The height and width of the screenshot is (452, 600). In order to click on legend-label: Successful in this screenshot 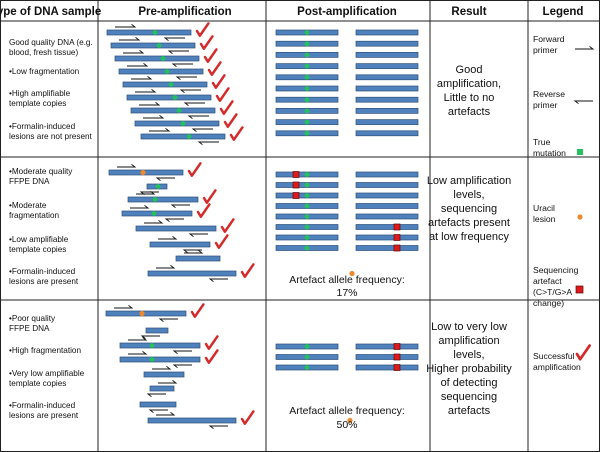, I will do `click(554, 356)`.